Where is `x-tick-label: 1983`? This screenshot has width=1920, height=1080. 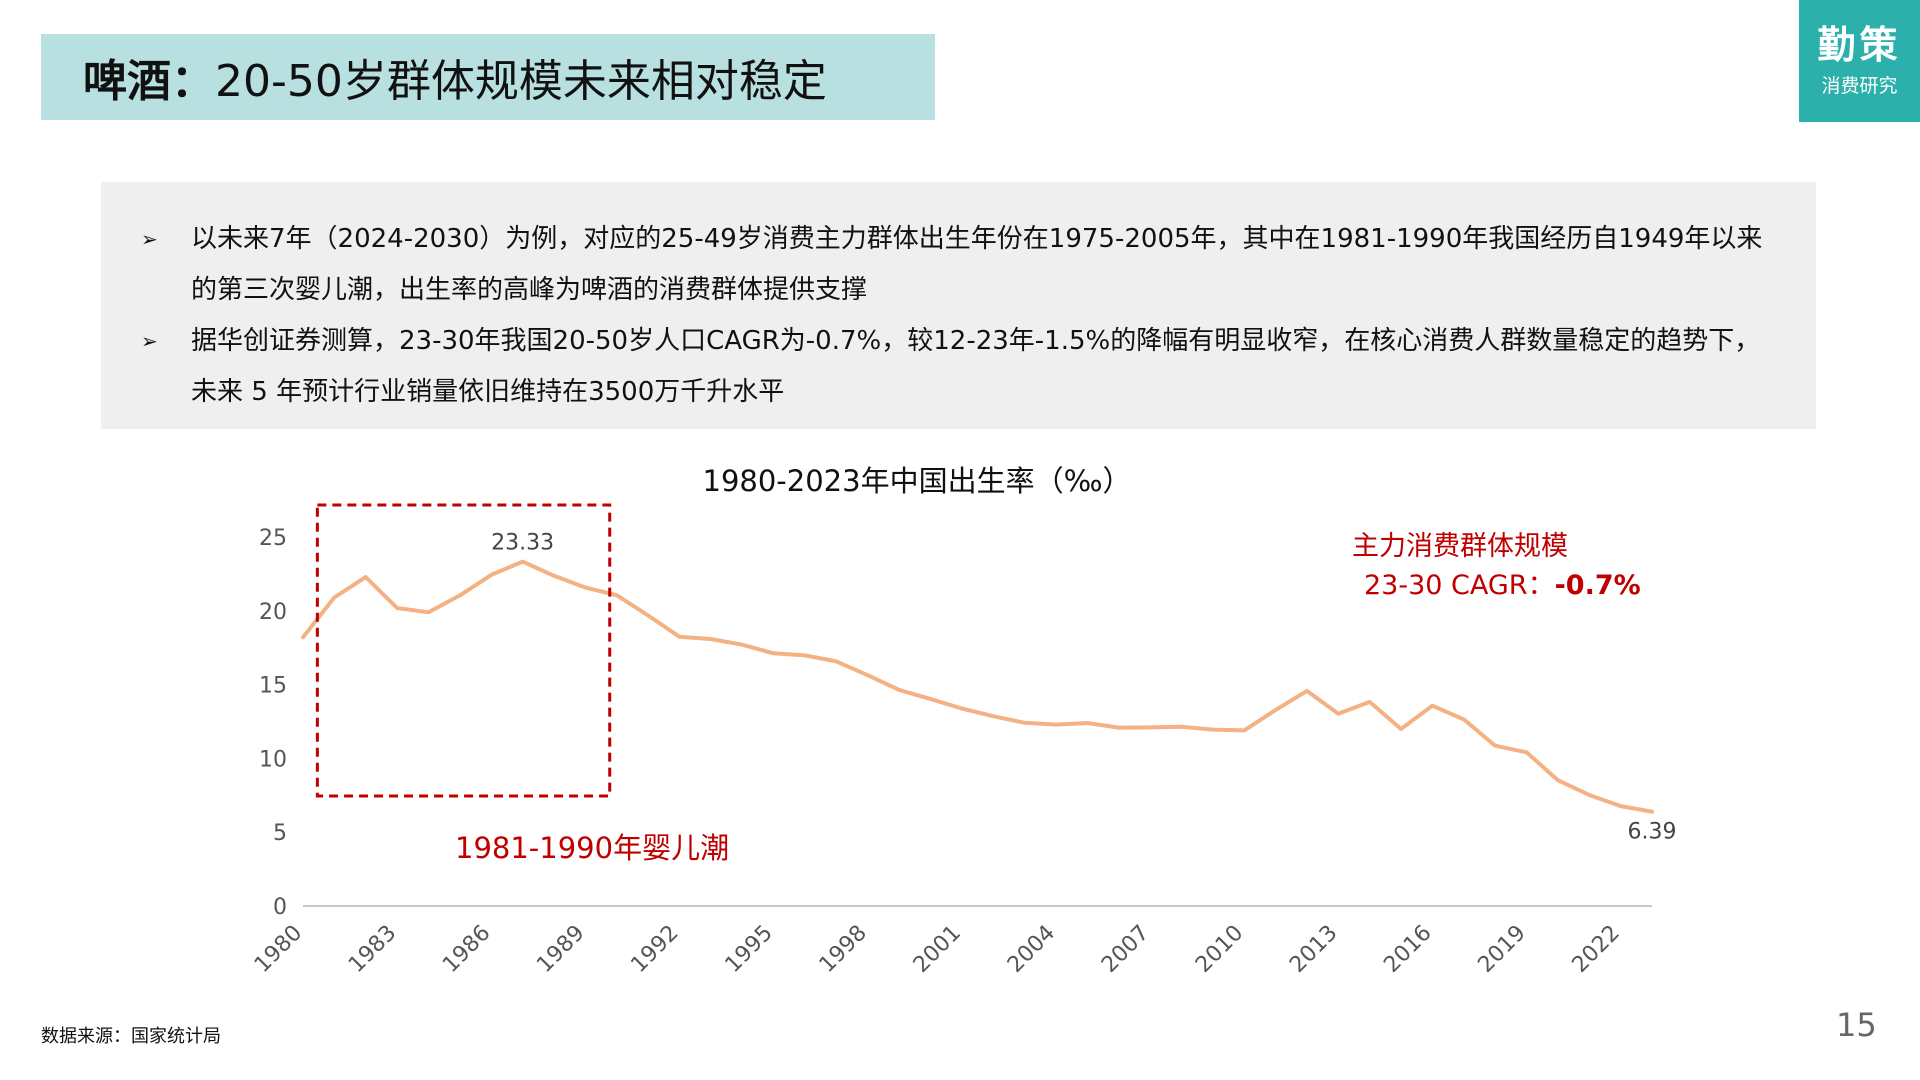
x-tick-label: 1983 is located at coordinates (372, 949).